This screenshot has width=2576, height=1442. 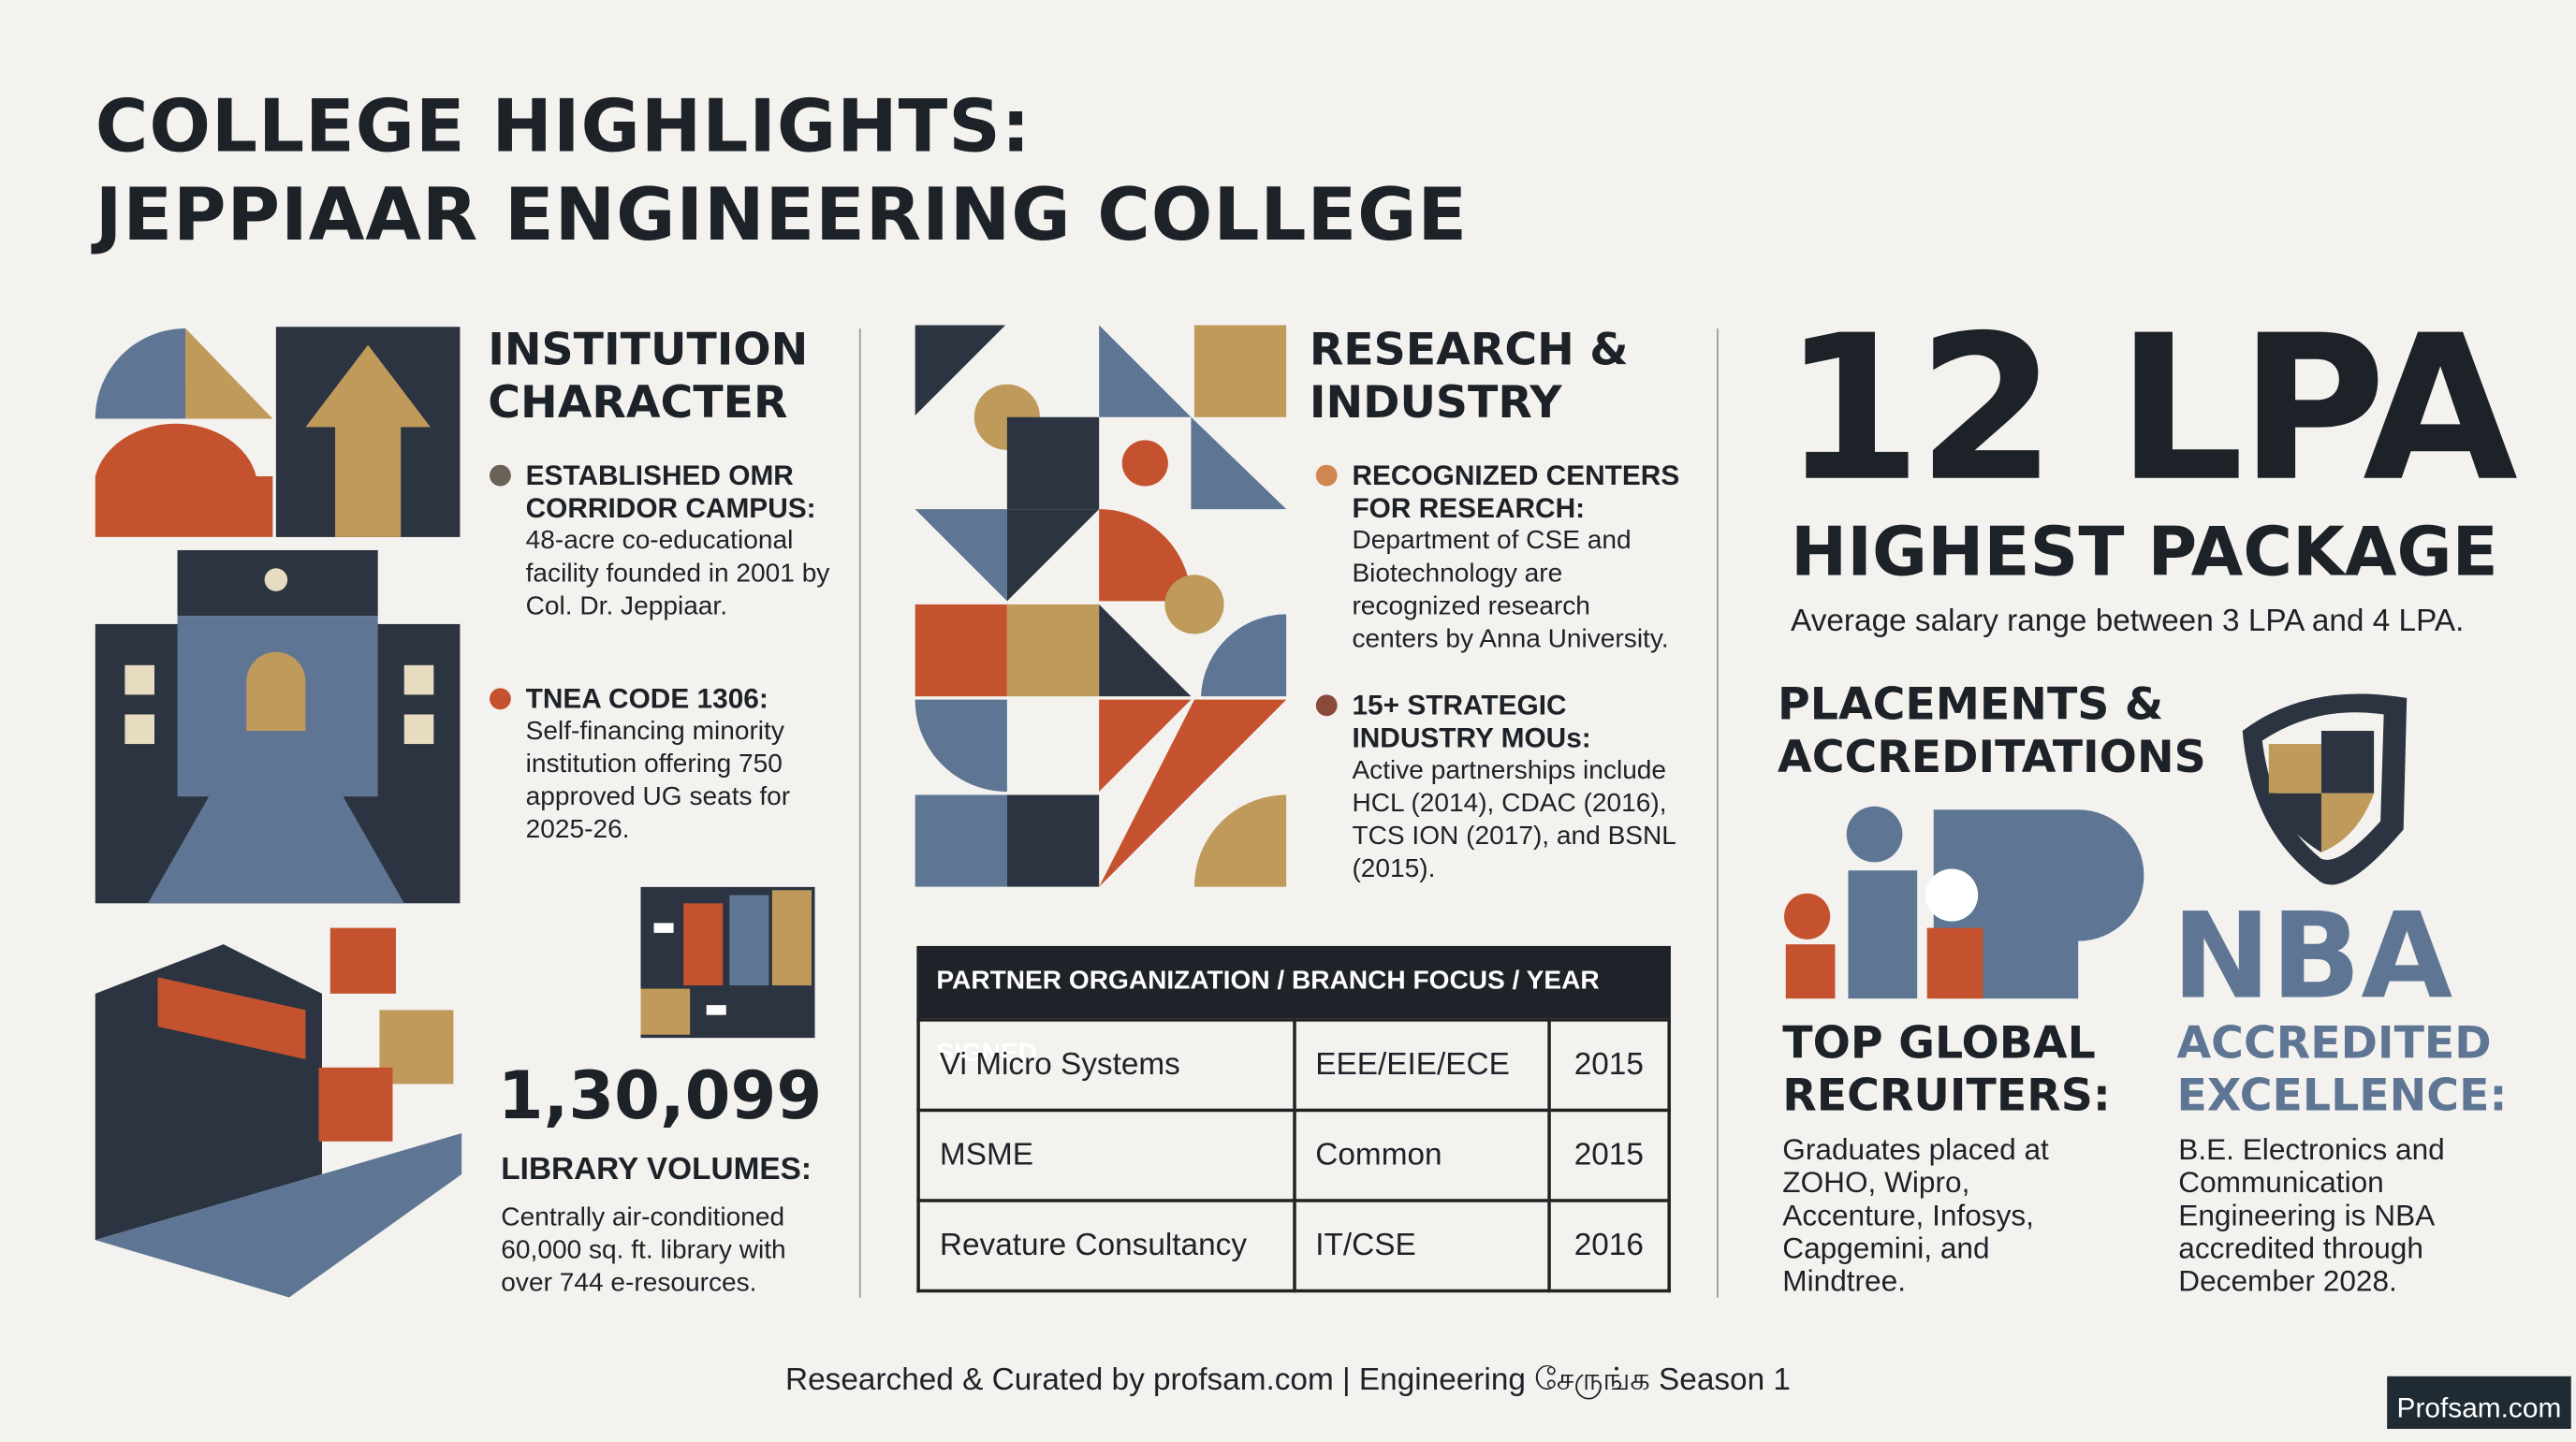 I want to click on table-cell: 2016, so click(x=1608, y=1246).